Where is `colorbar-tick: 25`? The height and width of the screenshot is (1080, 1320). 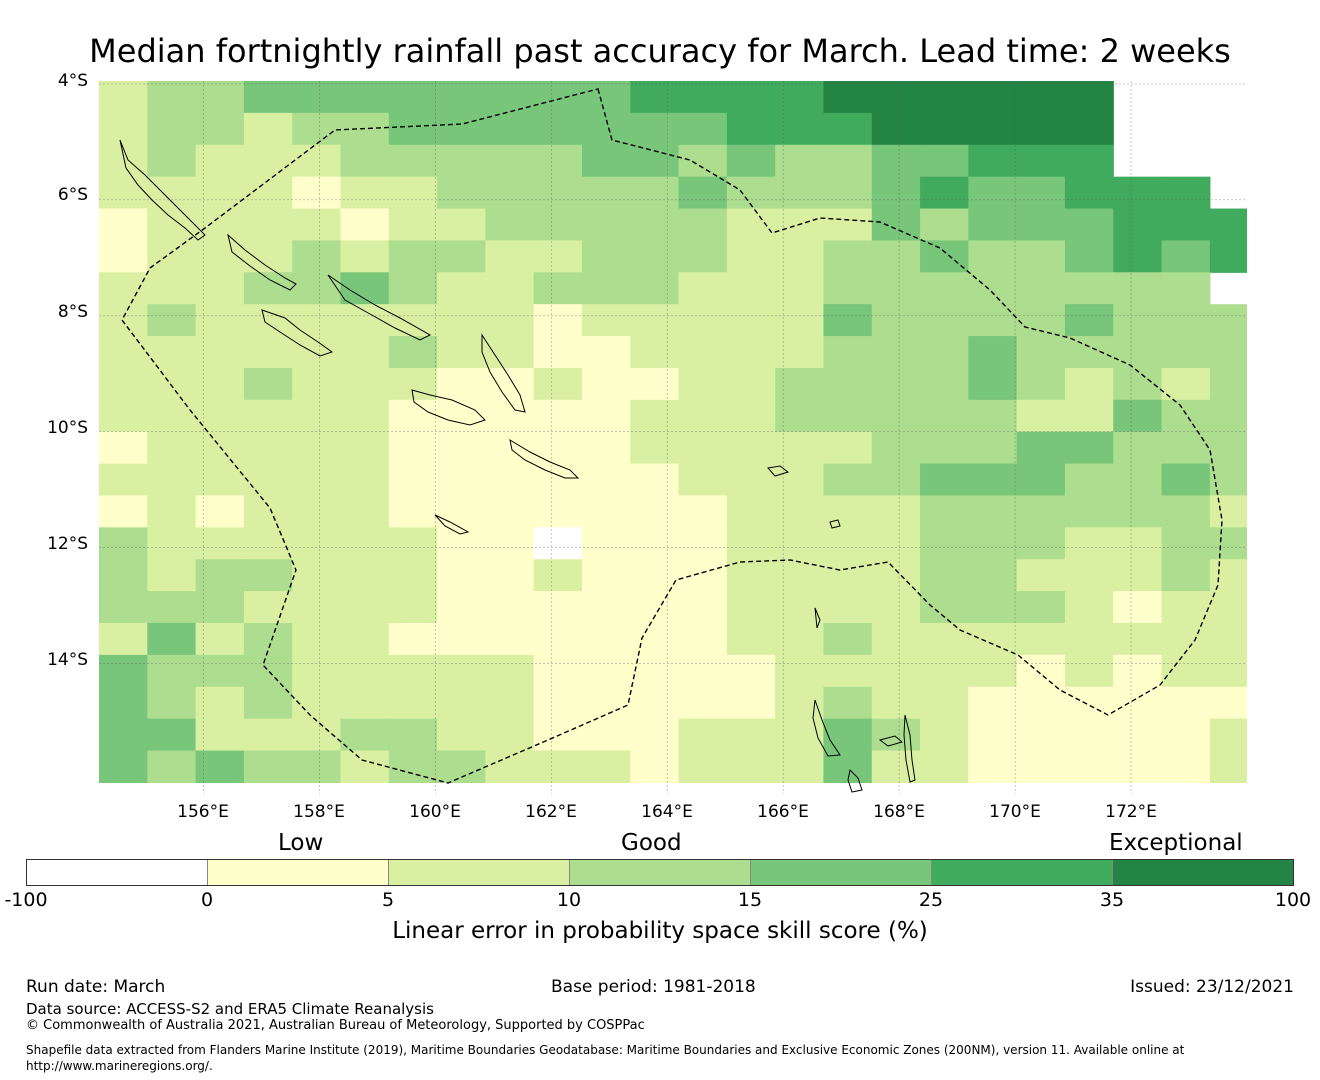 colorbar-tick: 25 is located at coordinates (931, 900).